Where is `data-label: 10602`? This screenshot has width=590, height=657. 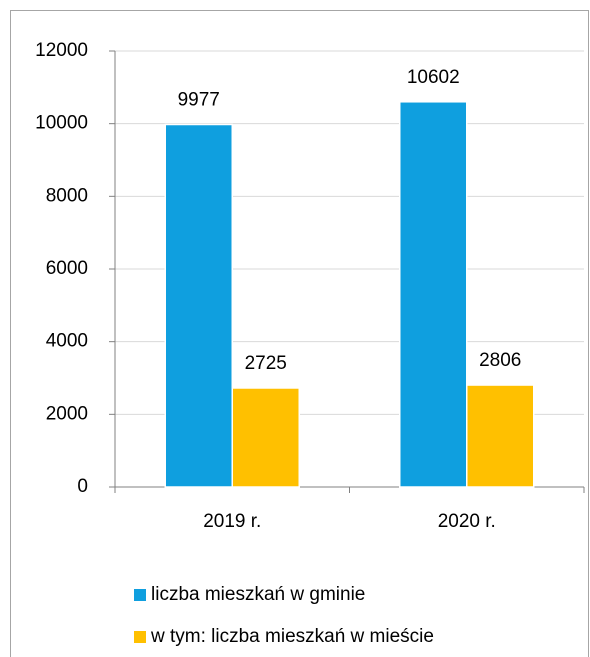 data-label: 10602 is located at coordinates (433, 77).